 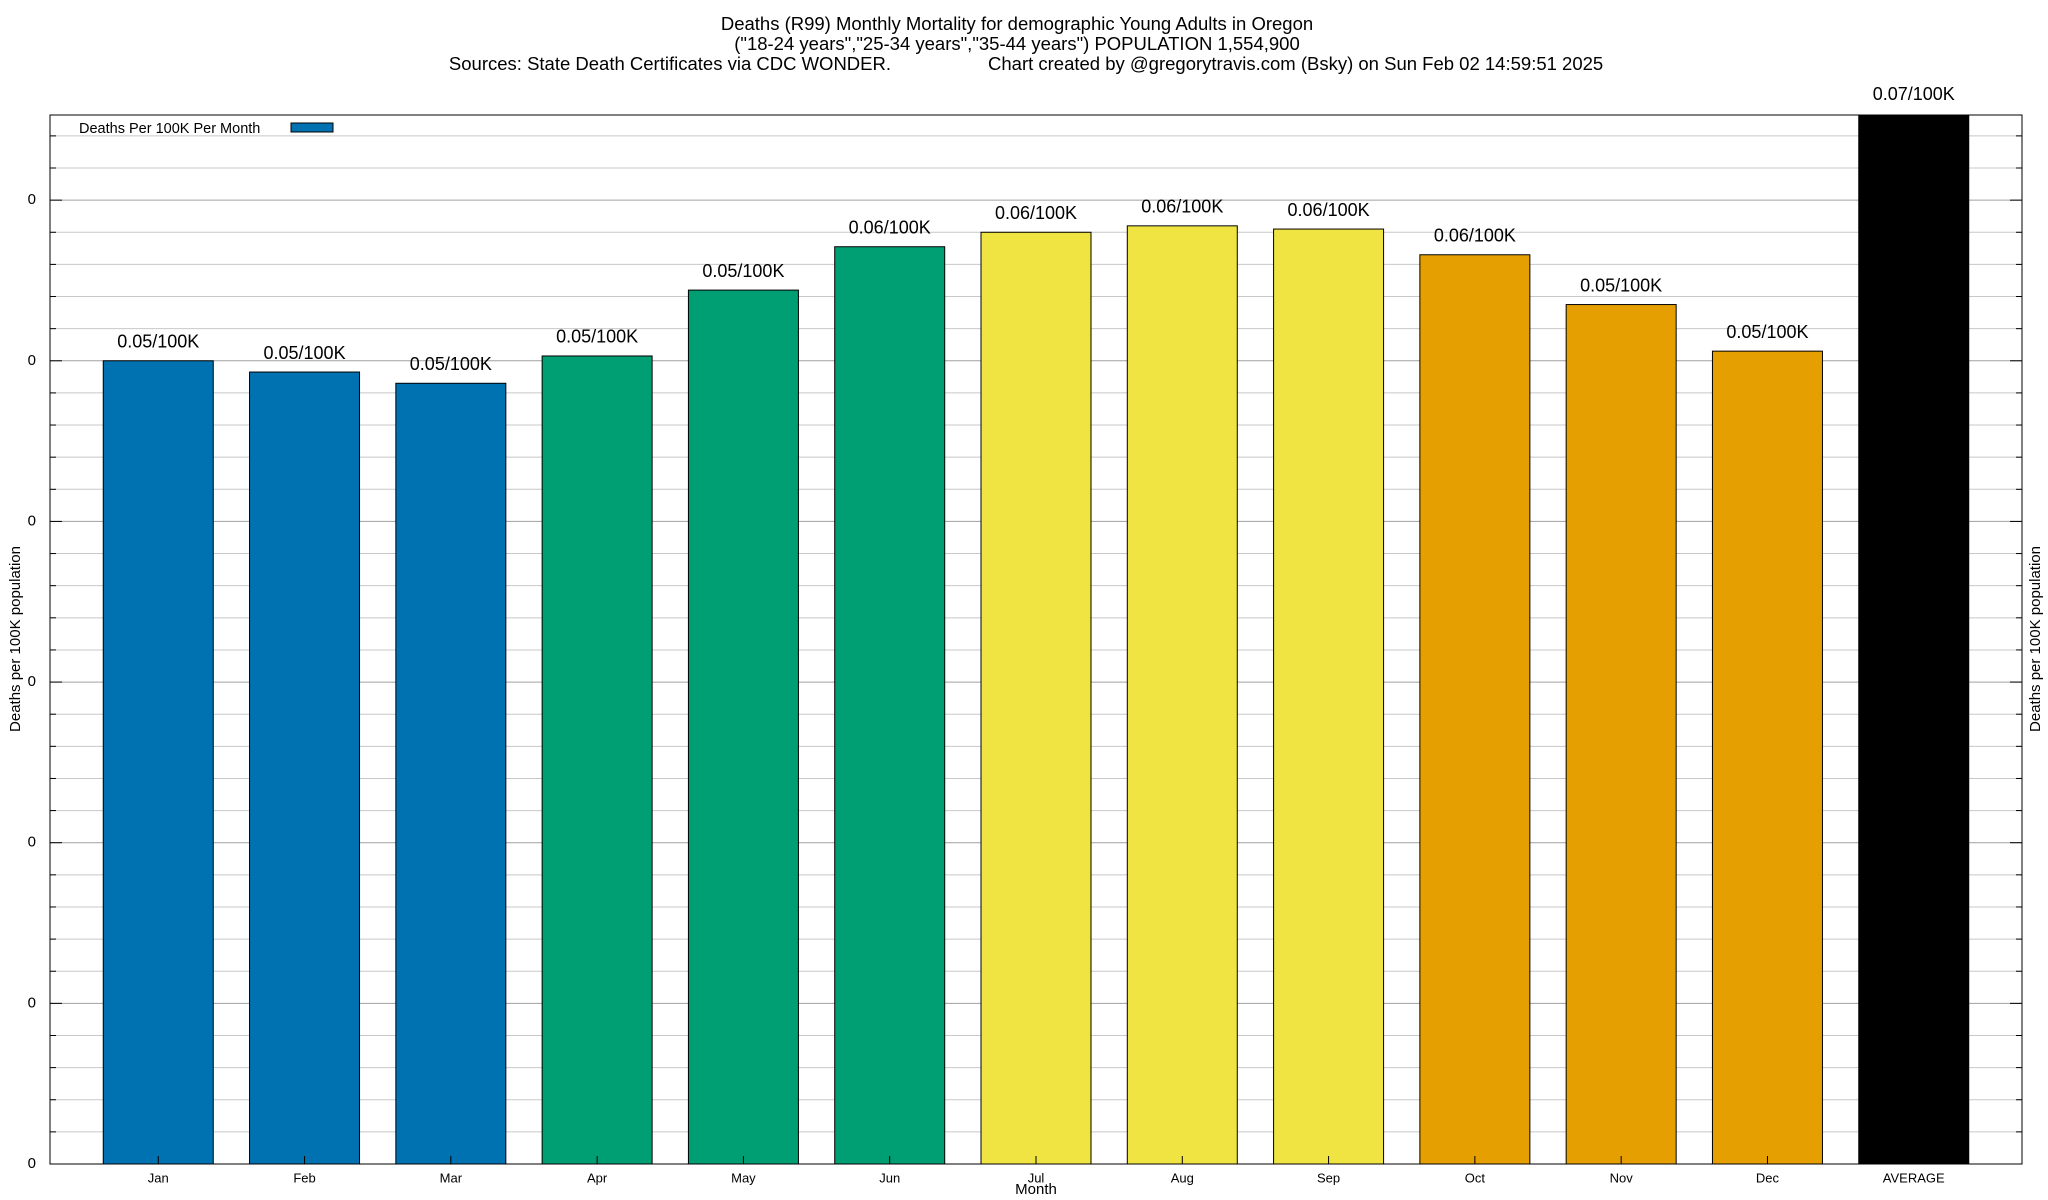 I want to click on x-tick-label: AVERAGE, so click(x=1914, y=1177).